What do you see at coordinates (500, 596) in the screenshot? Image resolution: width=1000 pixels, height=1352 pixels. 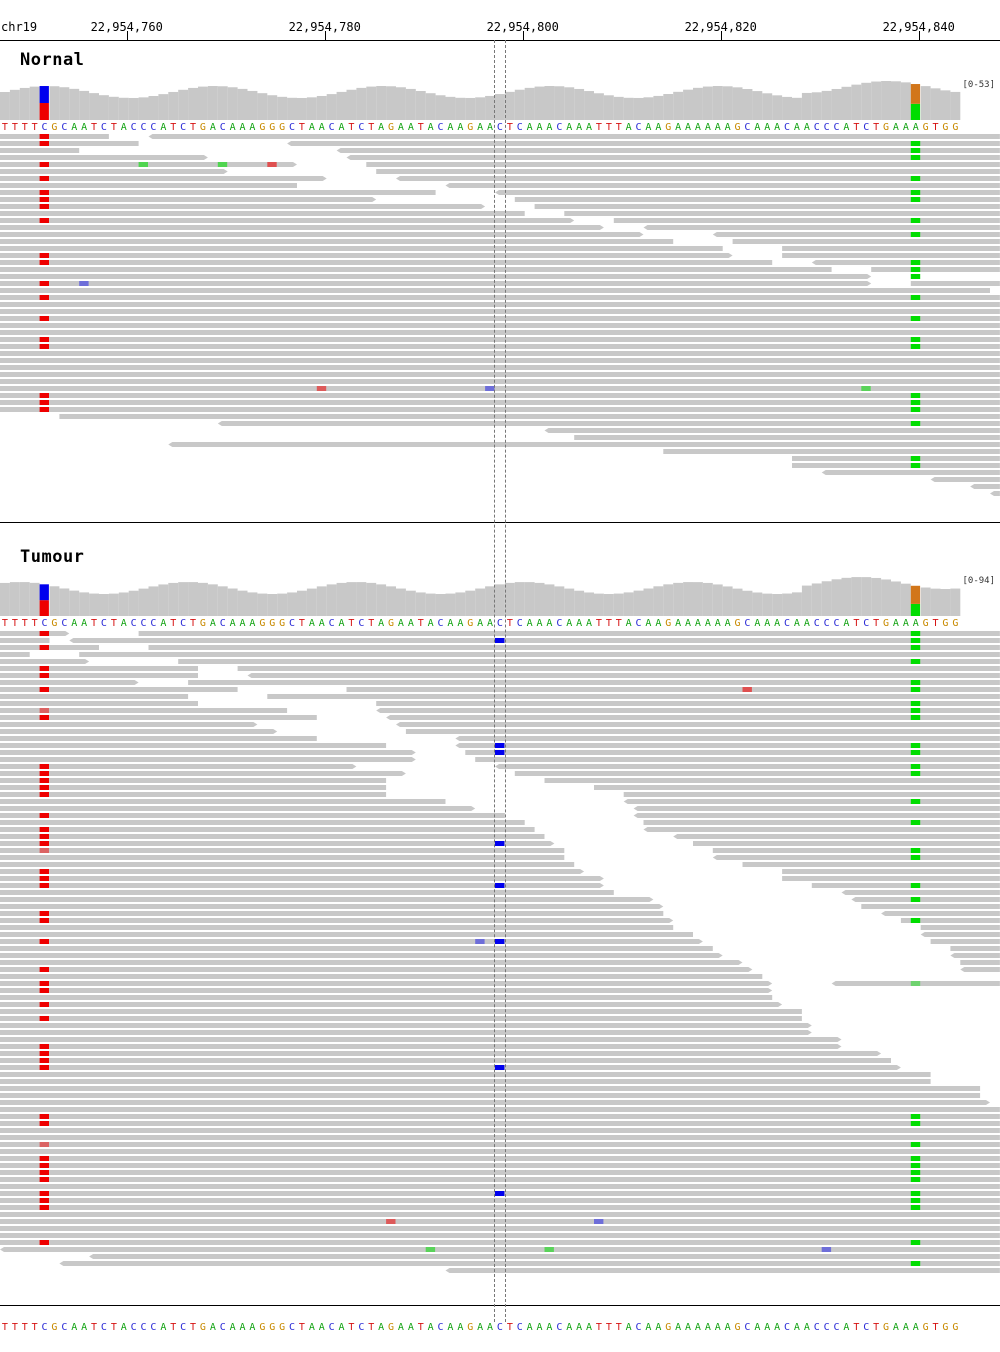 I see `coverage-track-tumour` at bounding box center [500, 596].